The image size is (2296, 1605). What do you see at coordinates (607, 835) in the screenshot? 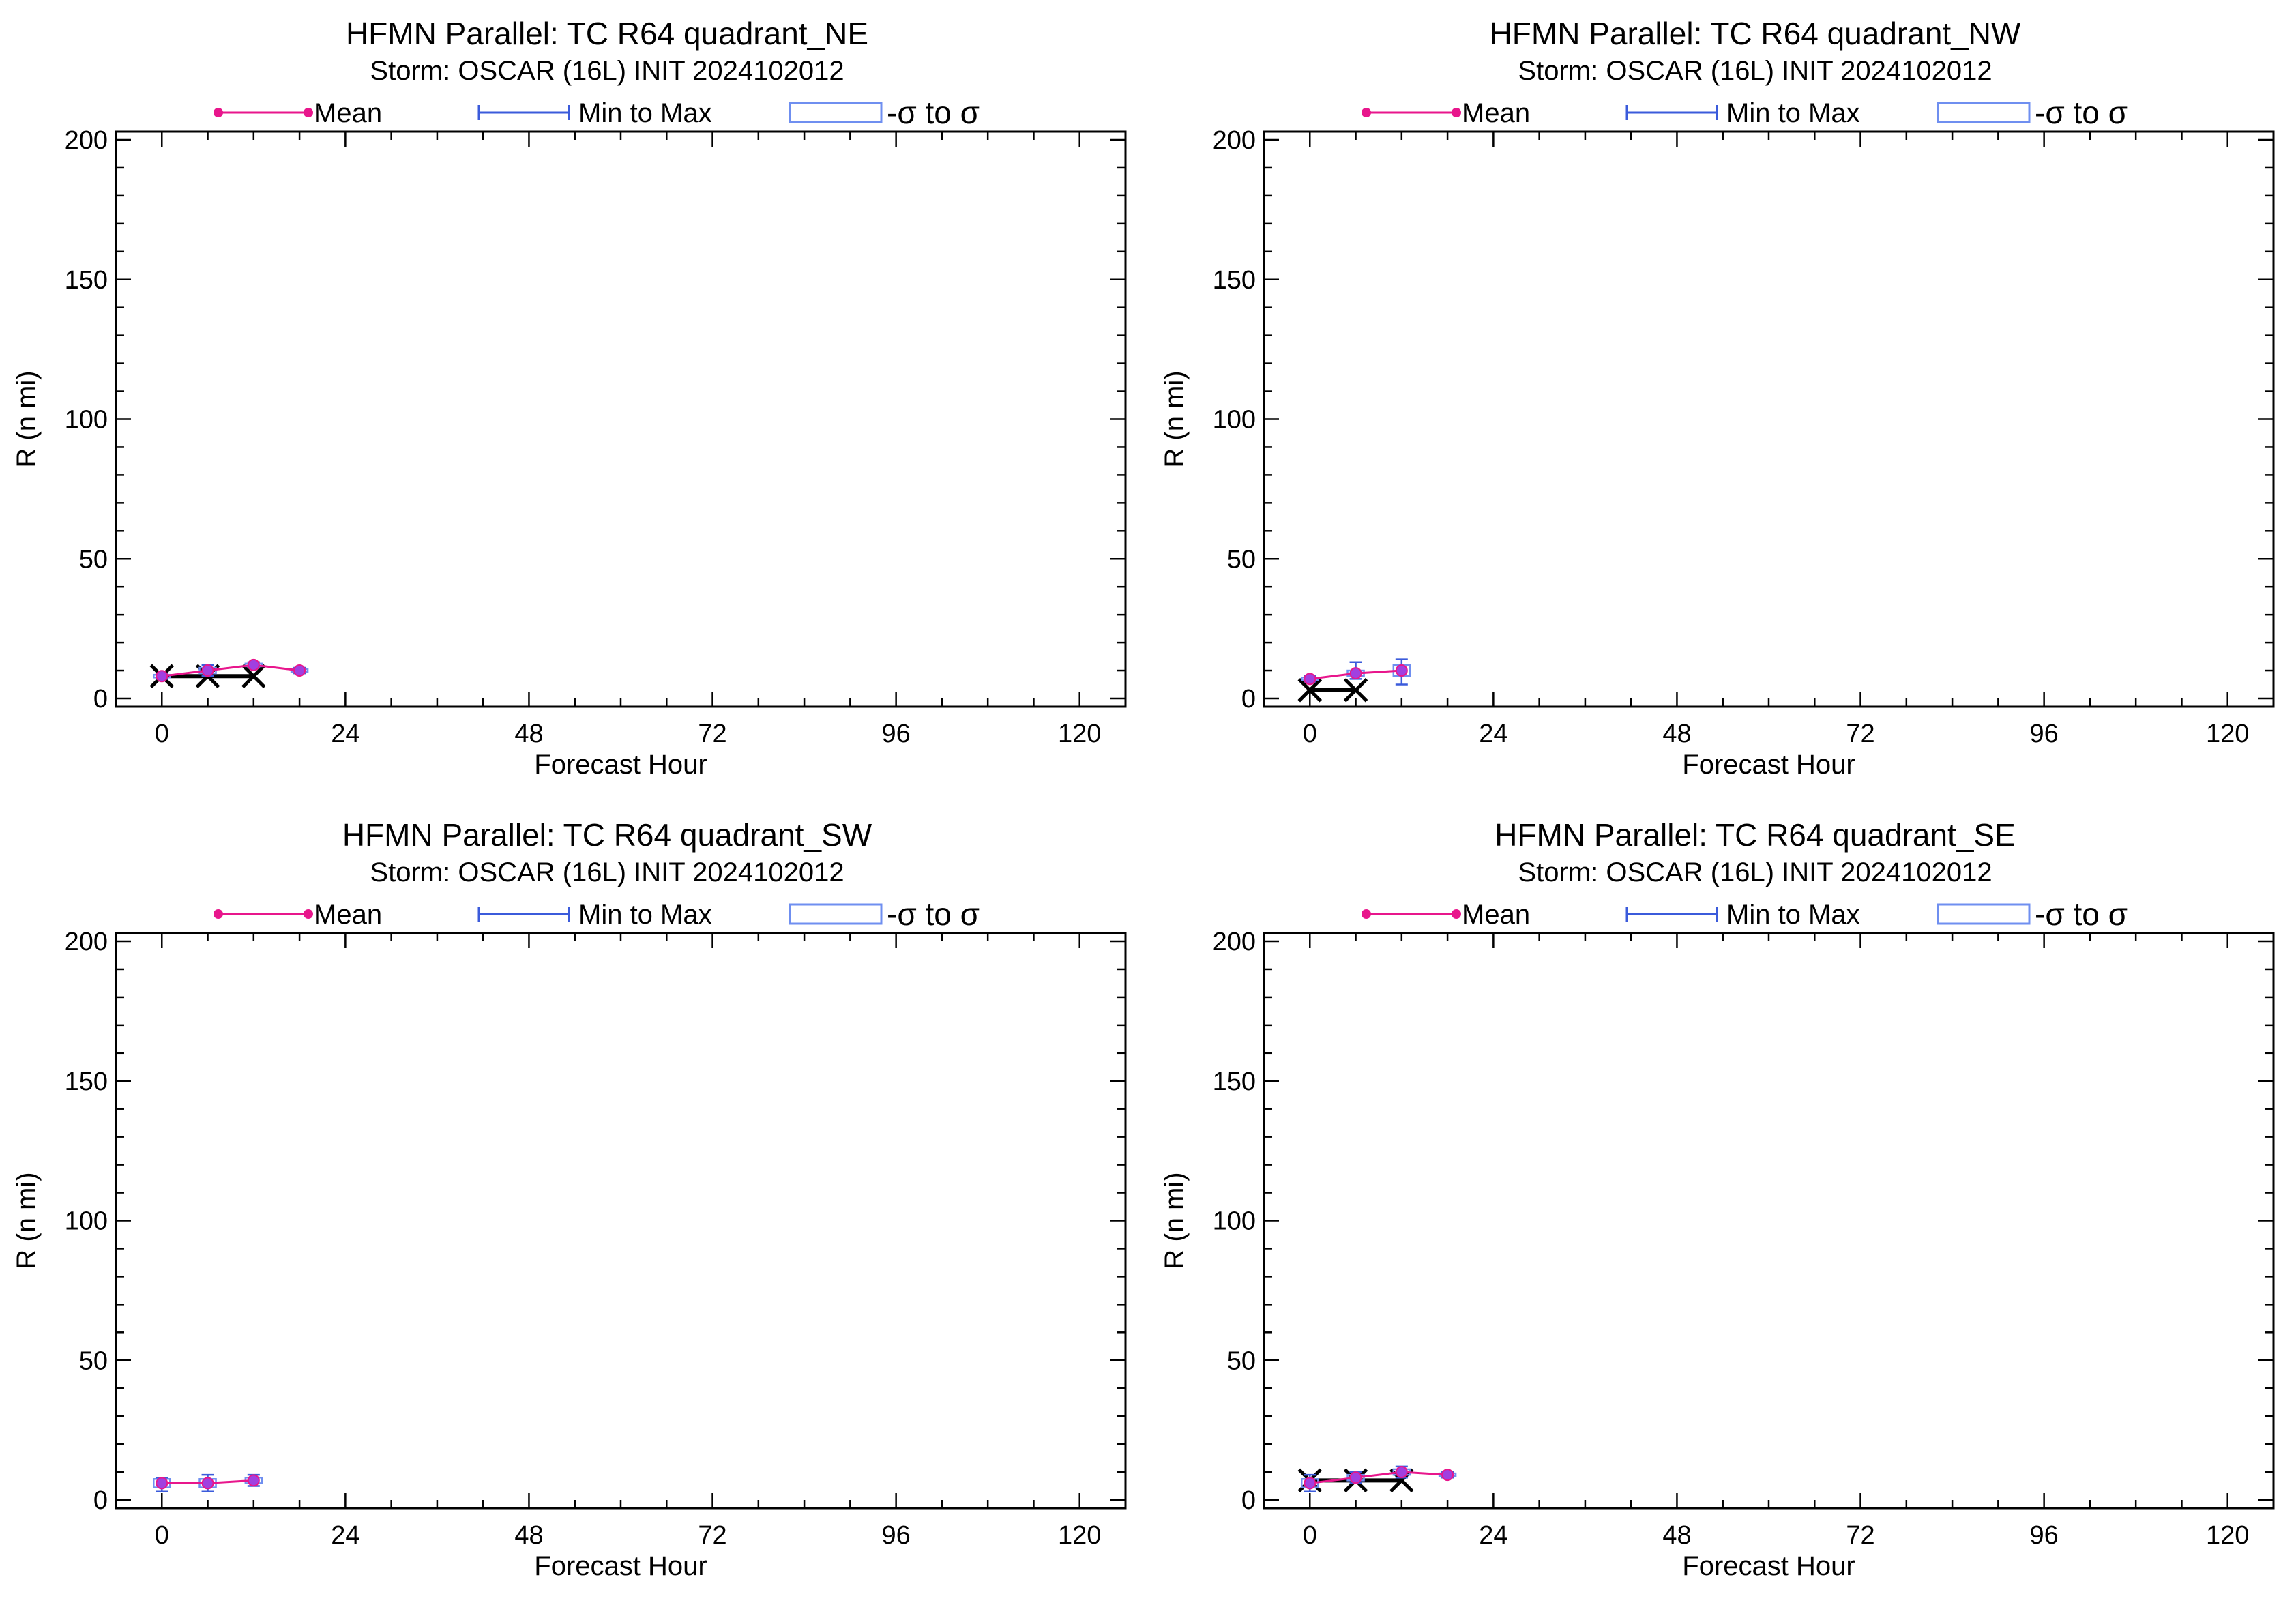
I see `chart-title: HFMN Parallel: TC R64 quadrant_SW` at bounding box center [607, 835].